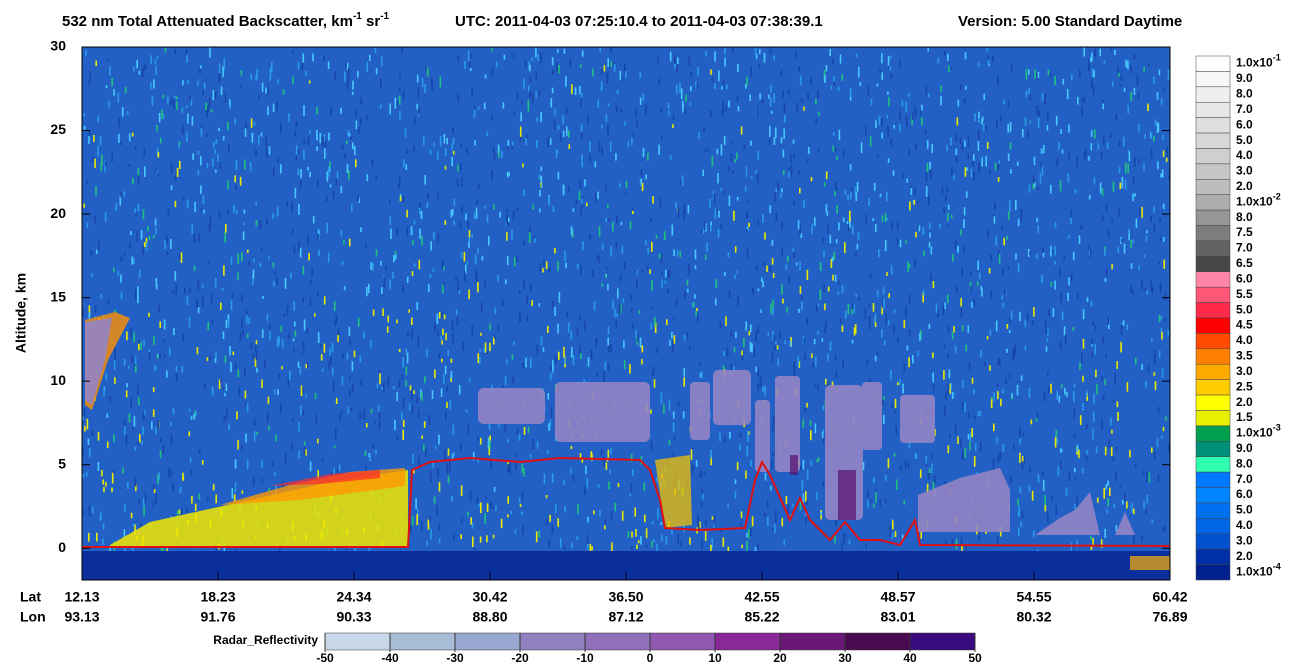 The width and height of the screenshot is (1300, 667). I want to click on radar-tick-label: -10, so click(585, 658).